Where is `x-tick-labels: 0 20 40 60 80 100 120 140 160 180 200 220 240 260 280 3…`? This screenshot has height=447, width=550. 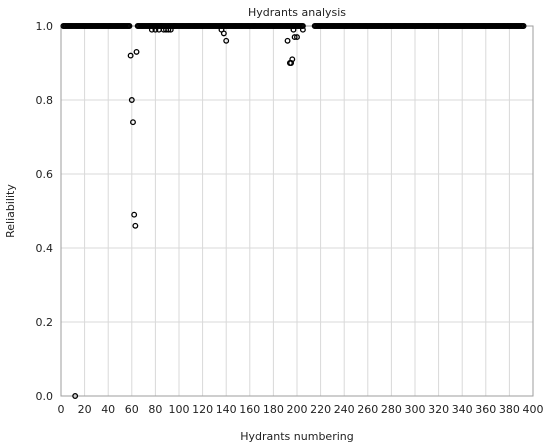 x-tick-labels: 0 20 40 60 80 100 120 140 160 180 200 220 240 260 280 3… is located at coordinates (301, 409).